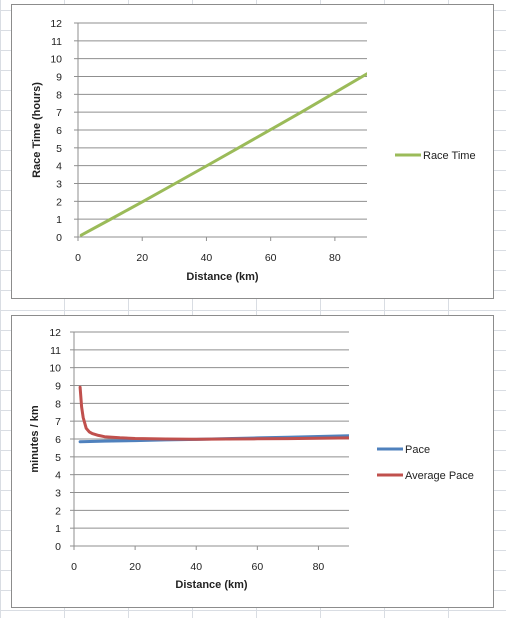  What do you see at coordinates (213, 413) in the screenshot?
I see `series-line-average-pace` at bounding box center [213, 413].